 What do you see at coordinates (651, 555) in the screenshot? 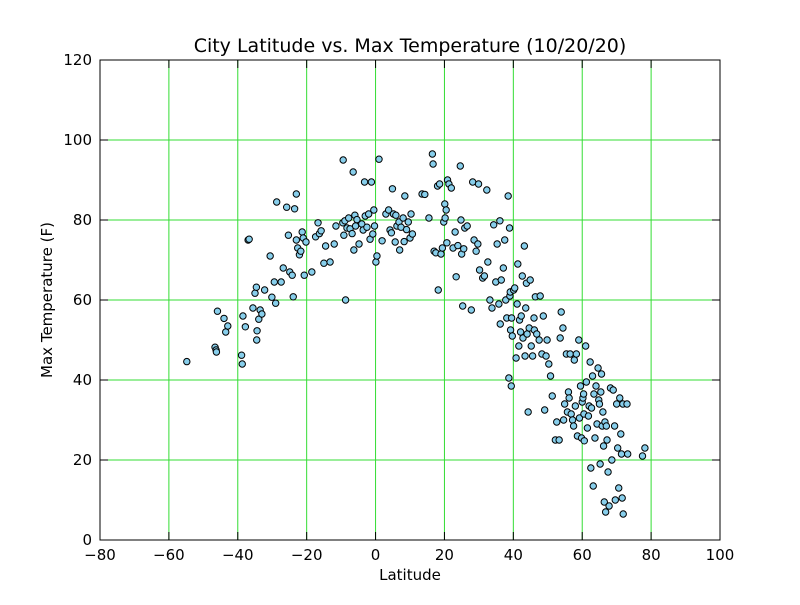
I see `x-tick-label: 80` at bounding box center [651, 555].